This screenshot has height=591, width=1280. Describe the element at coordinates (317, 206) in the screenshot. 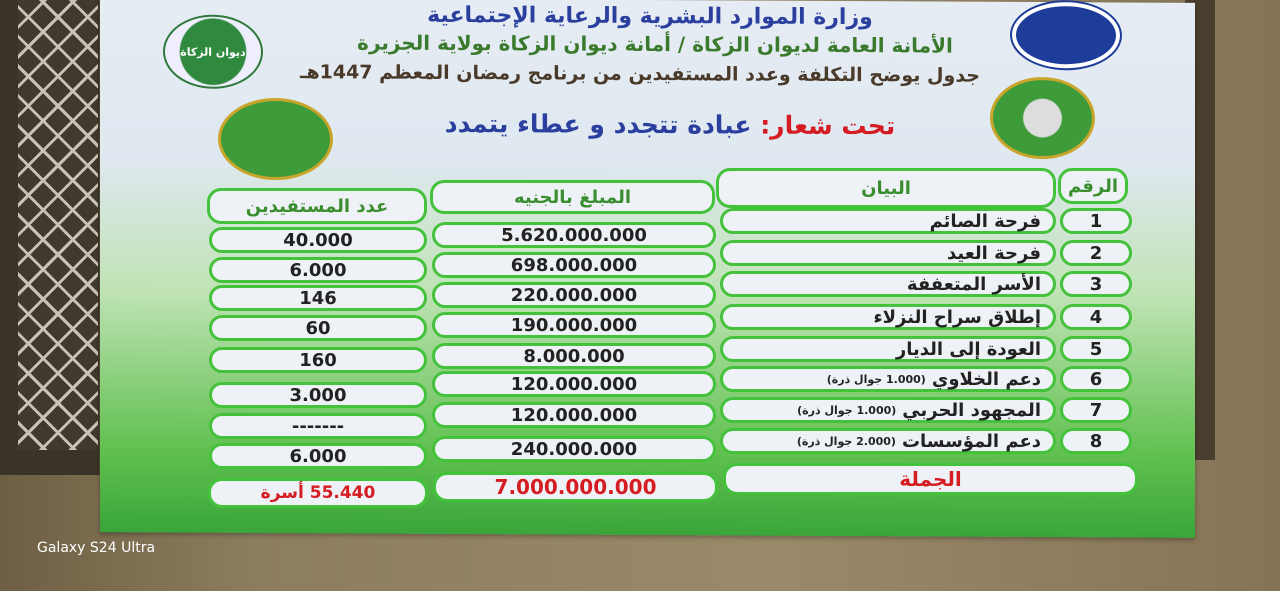

I see `header-beneficiaries: عدد المستفيدين` at that location.